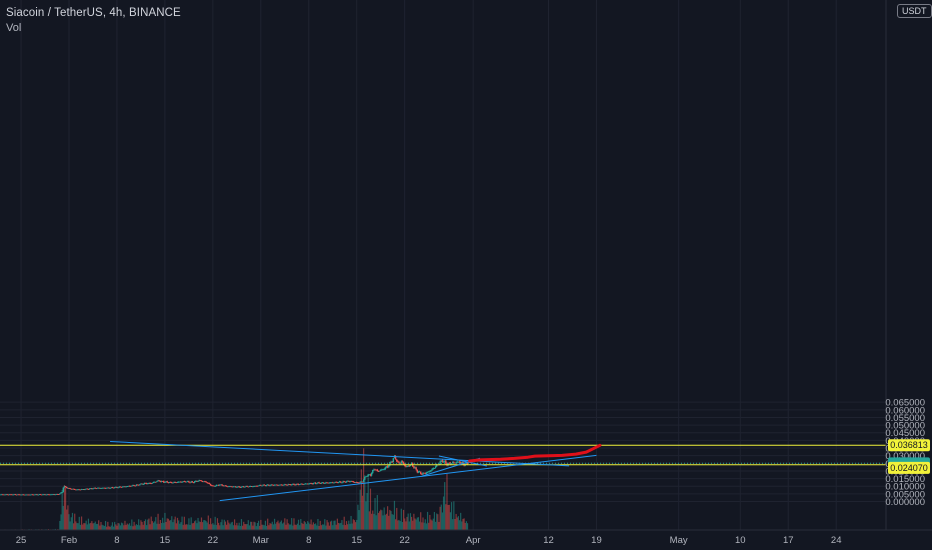  Describe the element at coordinates (914, 11) in the screenshot. I see `currency-button: USDT` at that location.